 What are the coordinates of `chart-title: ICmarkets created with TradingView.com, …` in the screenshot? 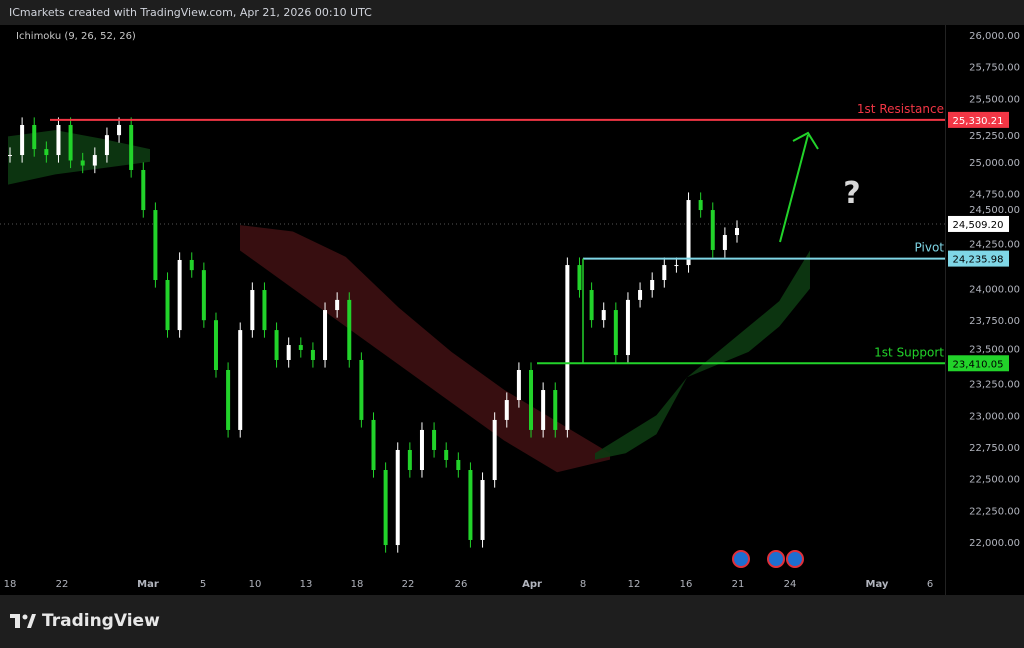 It's located at (190, 12).